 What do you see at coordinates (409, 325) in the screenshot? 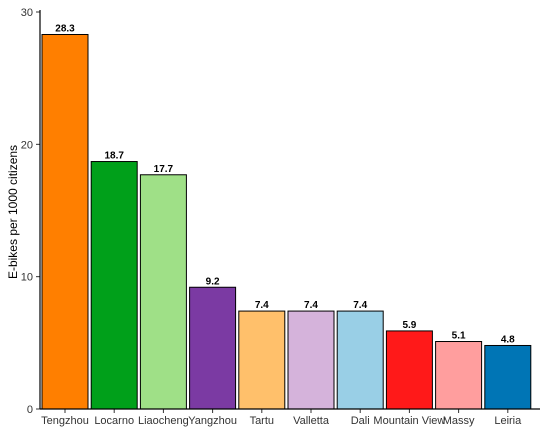
I see `data-label: 5.9` at bounding box center [409, 325].